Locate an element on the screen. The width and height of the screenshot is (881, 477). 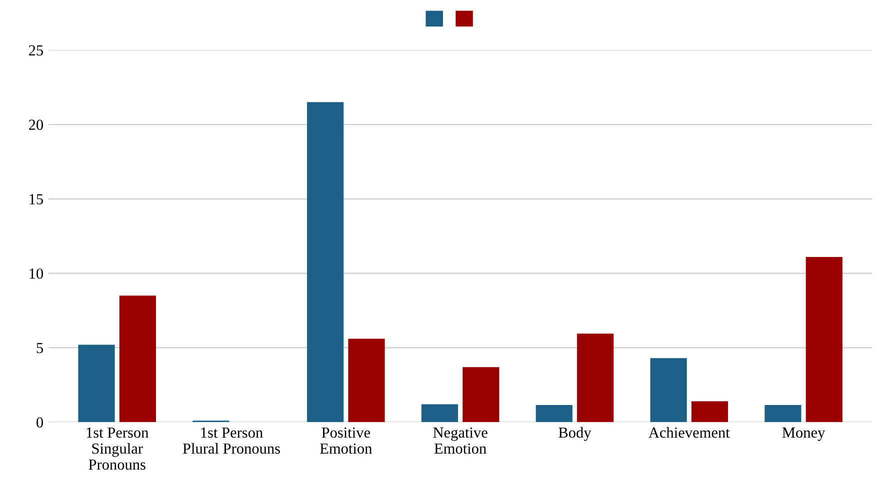
x-tick-label: Achievement is located at coordinates (689, 432).